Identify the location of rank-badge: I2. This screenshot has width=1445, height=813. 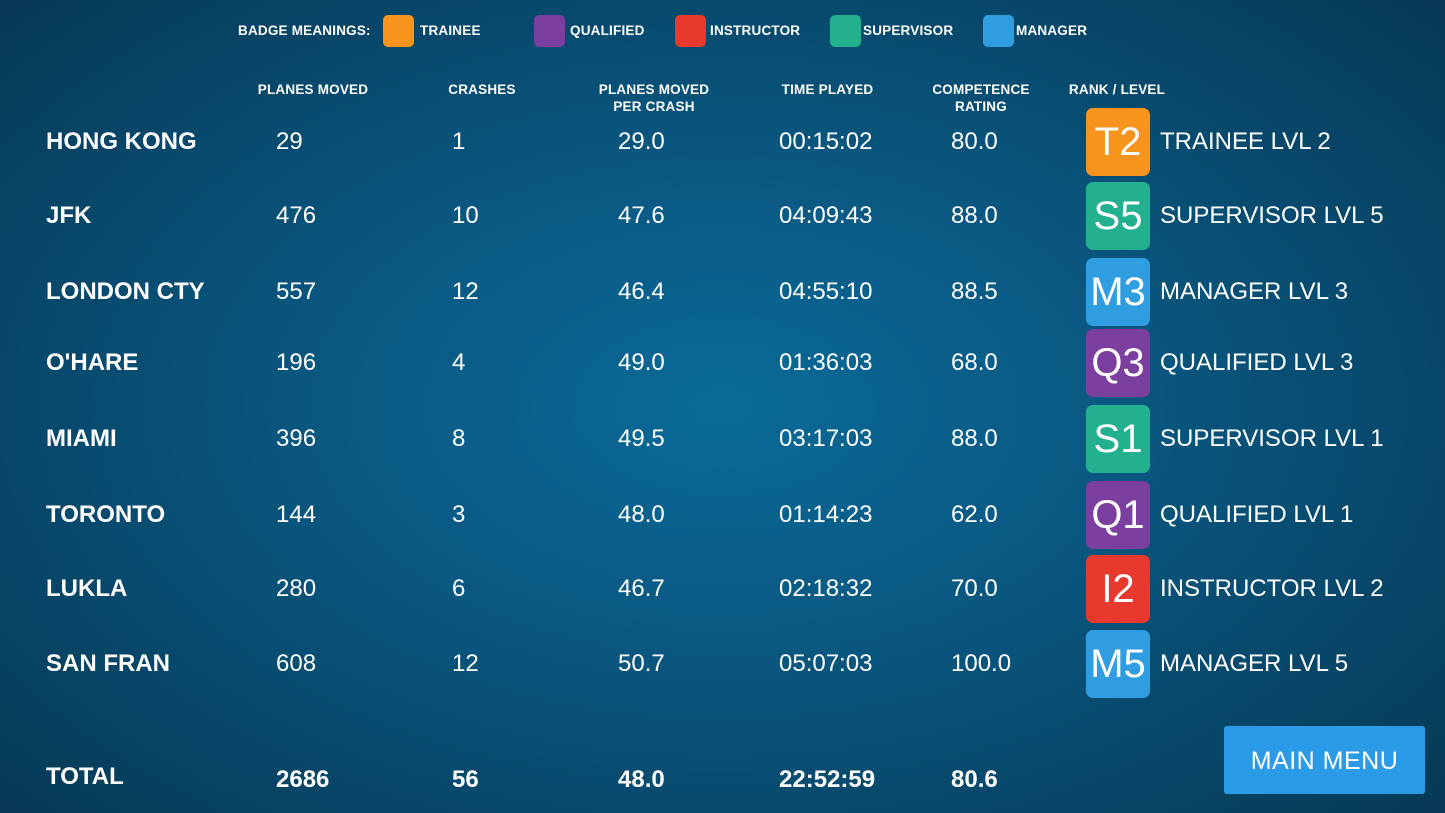
(1118, 589).